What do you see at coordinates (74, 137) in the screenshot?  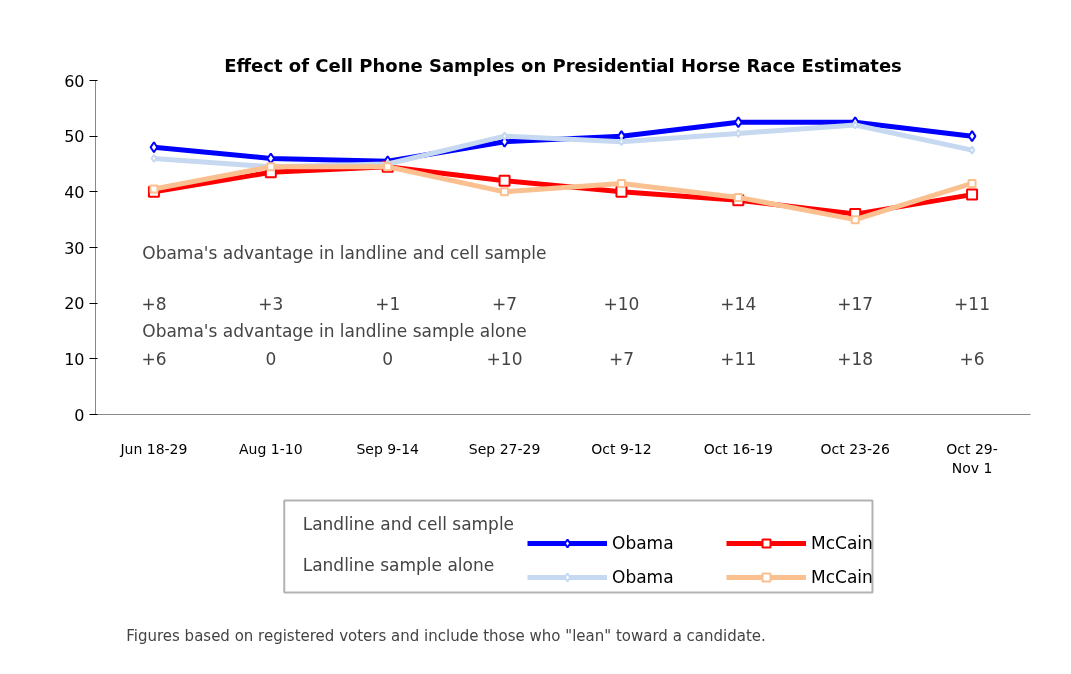 I see `y-tick-label: 50` at bounding box center [74, 137].